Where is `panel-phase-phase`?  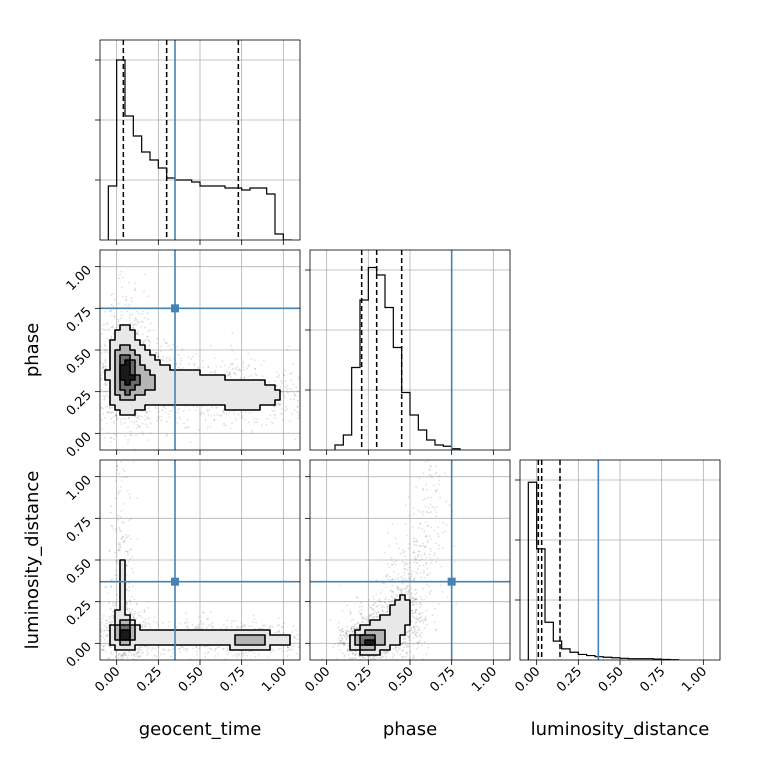
panel-phase-phase is located at coordinates (408, 352).